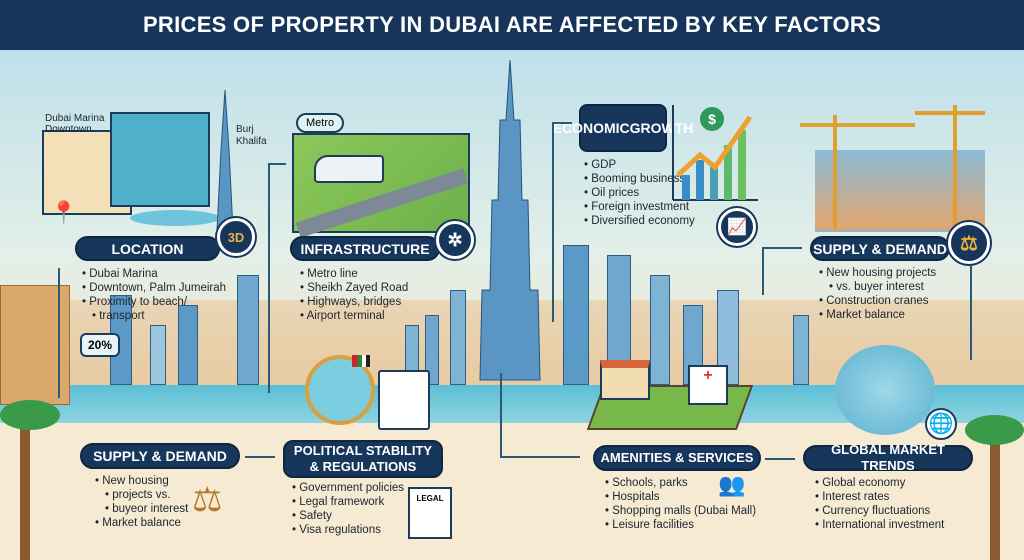  Describe the element at coordinates (995, 495) in the screenshot. I see `palm-tree-right` at that location.